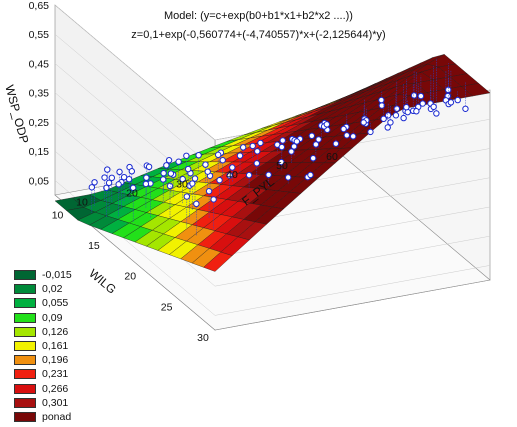 This screenshot has width=517, height=427. I want to click on legend-item: 0,301, so click(43, 403).